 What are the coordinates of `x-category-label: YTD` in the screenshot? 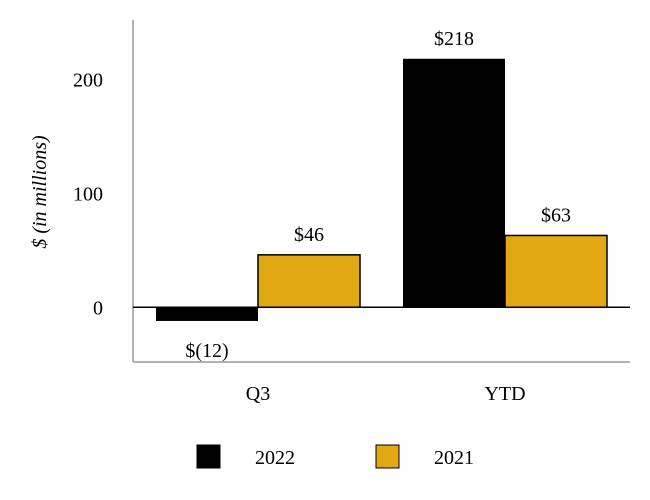 It's located at (504, 394).